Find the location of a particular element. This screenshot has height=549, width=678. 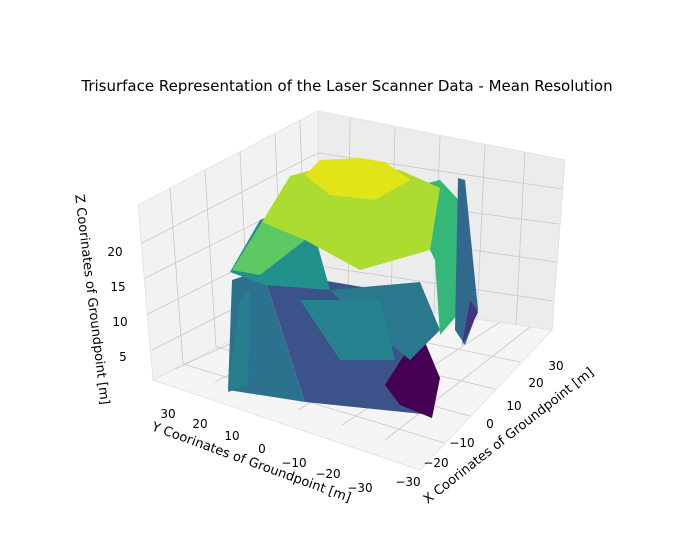

y-tick: 10 is located at coordinates (231, 436).